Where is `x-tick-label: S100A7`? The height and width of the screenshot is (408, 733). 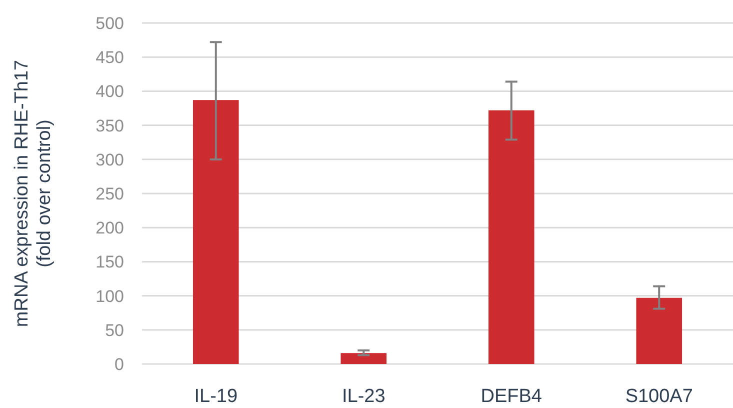 x-tick-label: S100A7 is located at coordinates (659, 396).